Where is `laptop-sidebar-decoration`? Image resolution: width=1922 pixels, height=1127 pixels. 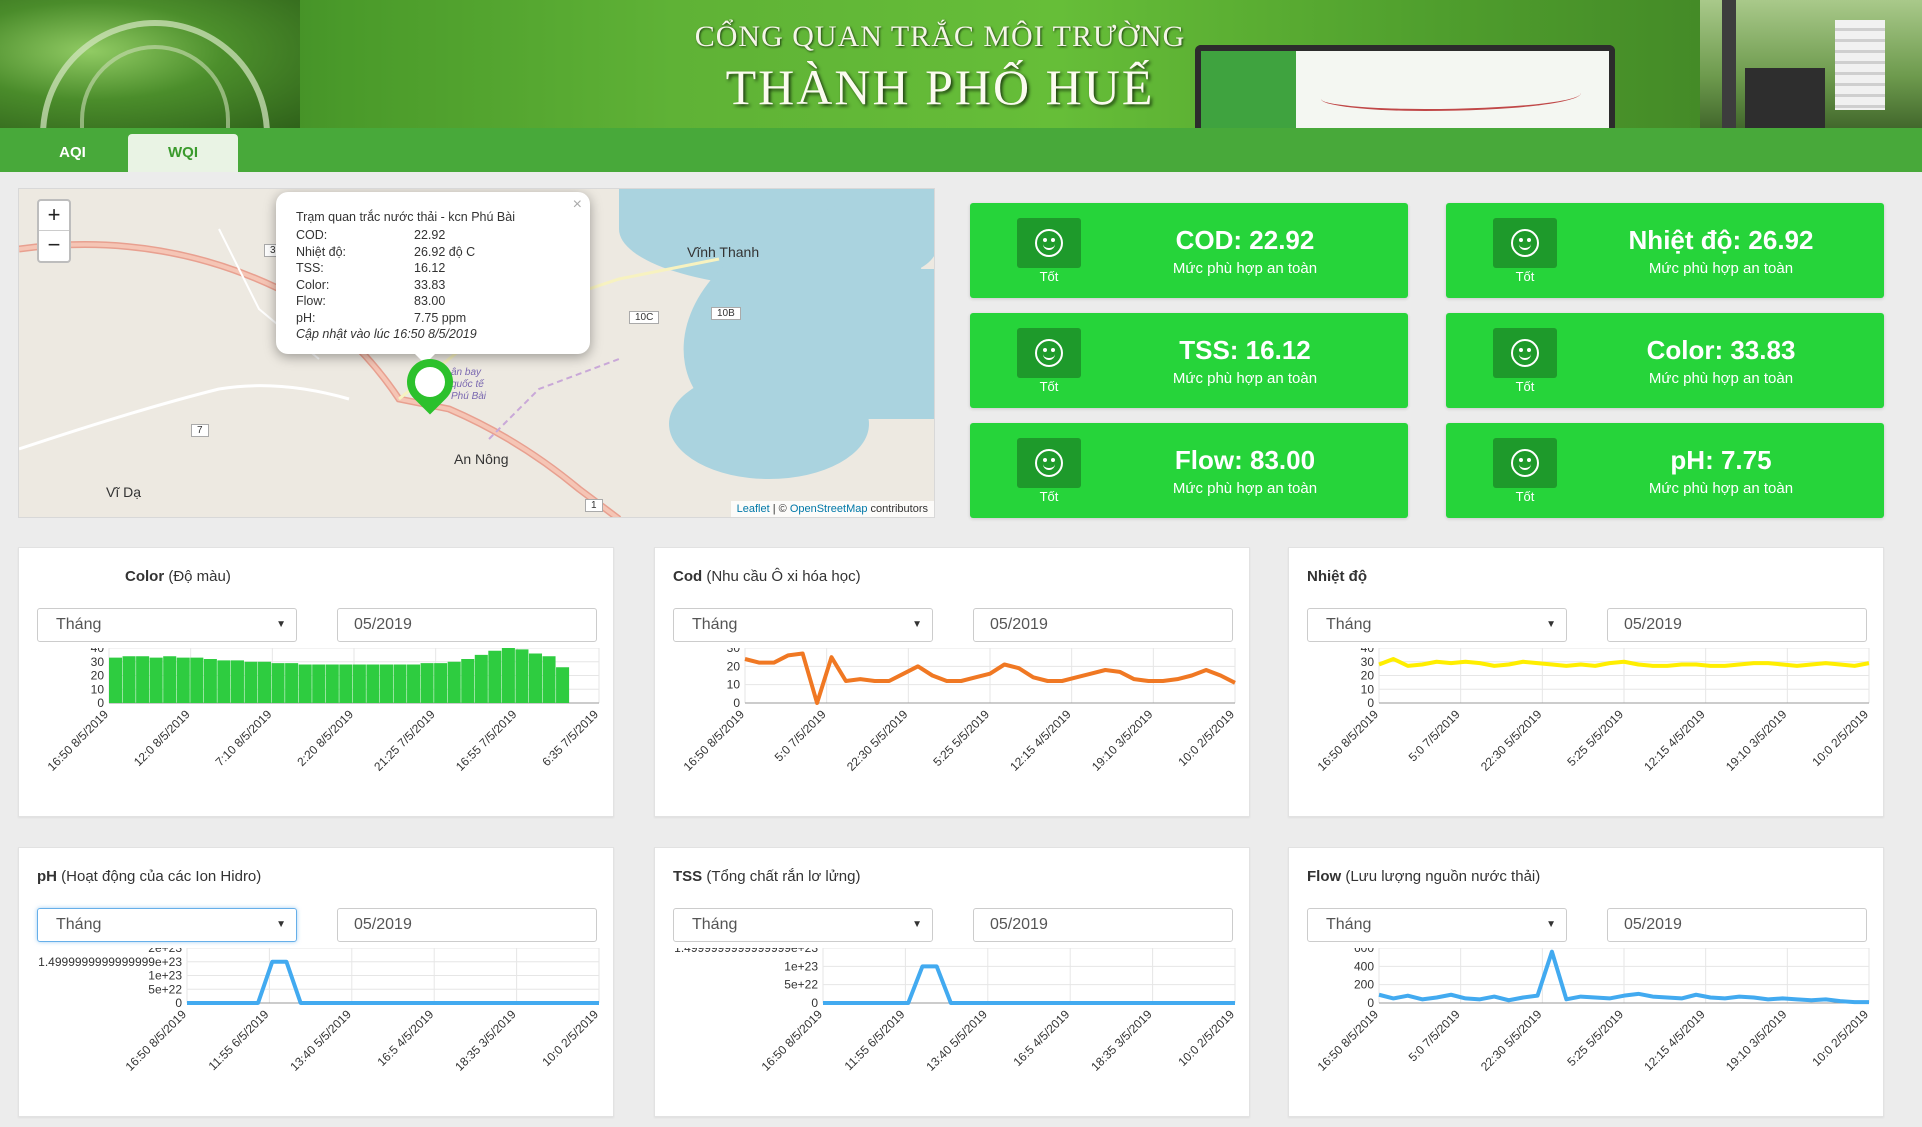 laptop-sidebar-decoration is located at coordinates (1248, 89).